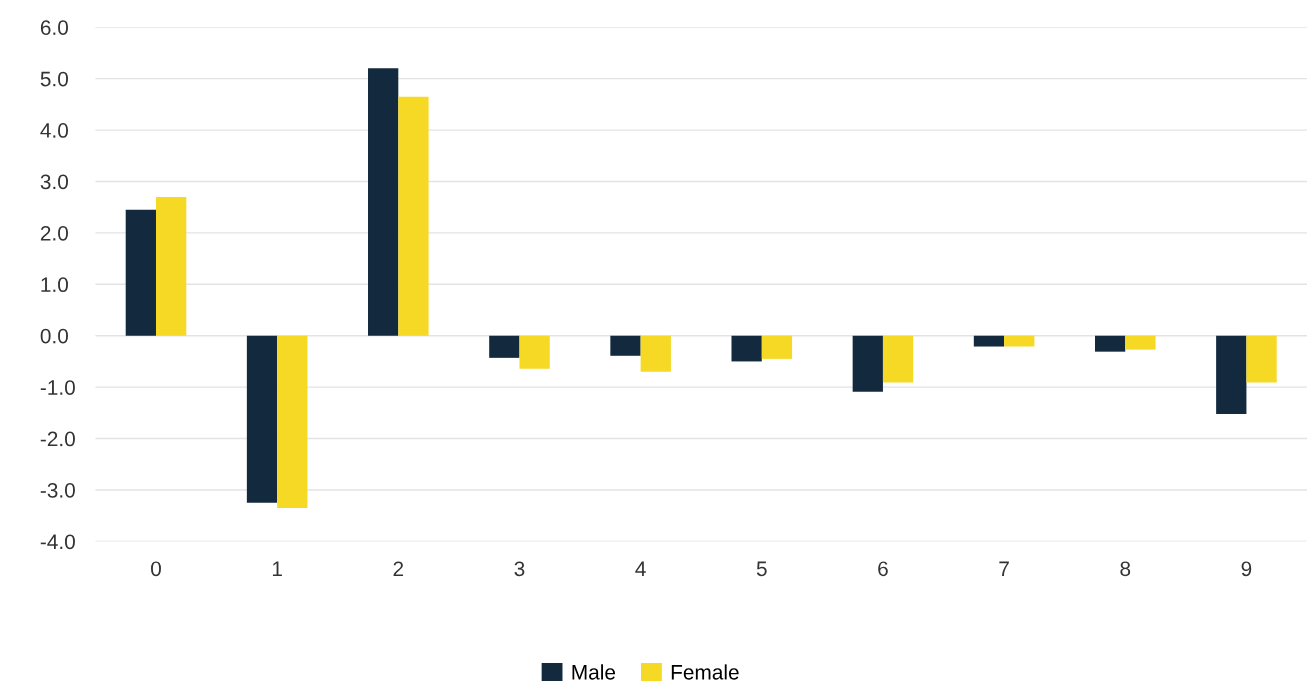 The width and height of the screenshot is (1307, 681). I want to click on y-tick-label: 2.0, so click(54, 233).